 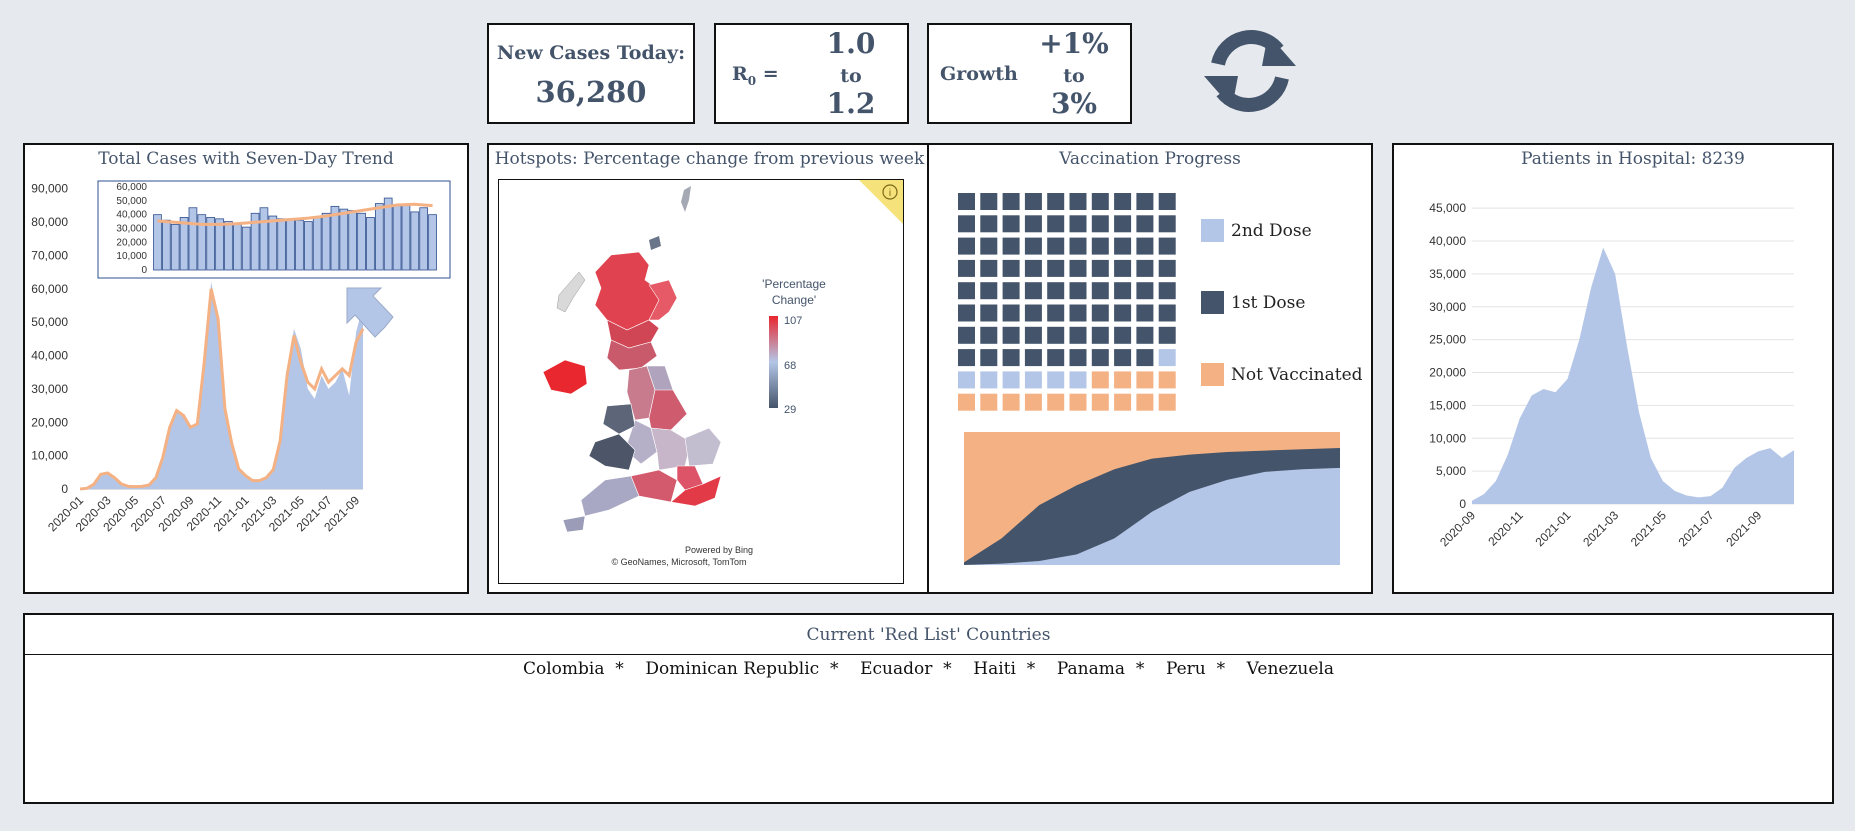 What do you see at coordinates (654, 486) in the screenshot?
I see `region-south-central` at bounding box center [654, 486].